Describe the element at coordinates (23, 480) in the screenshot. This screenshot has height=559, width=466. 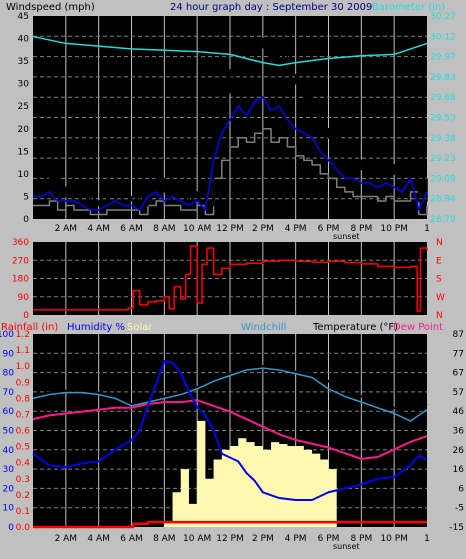
I see `rain-tick-label: 0.3` at that location.